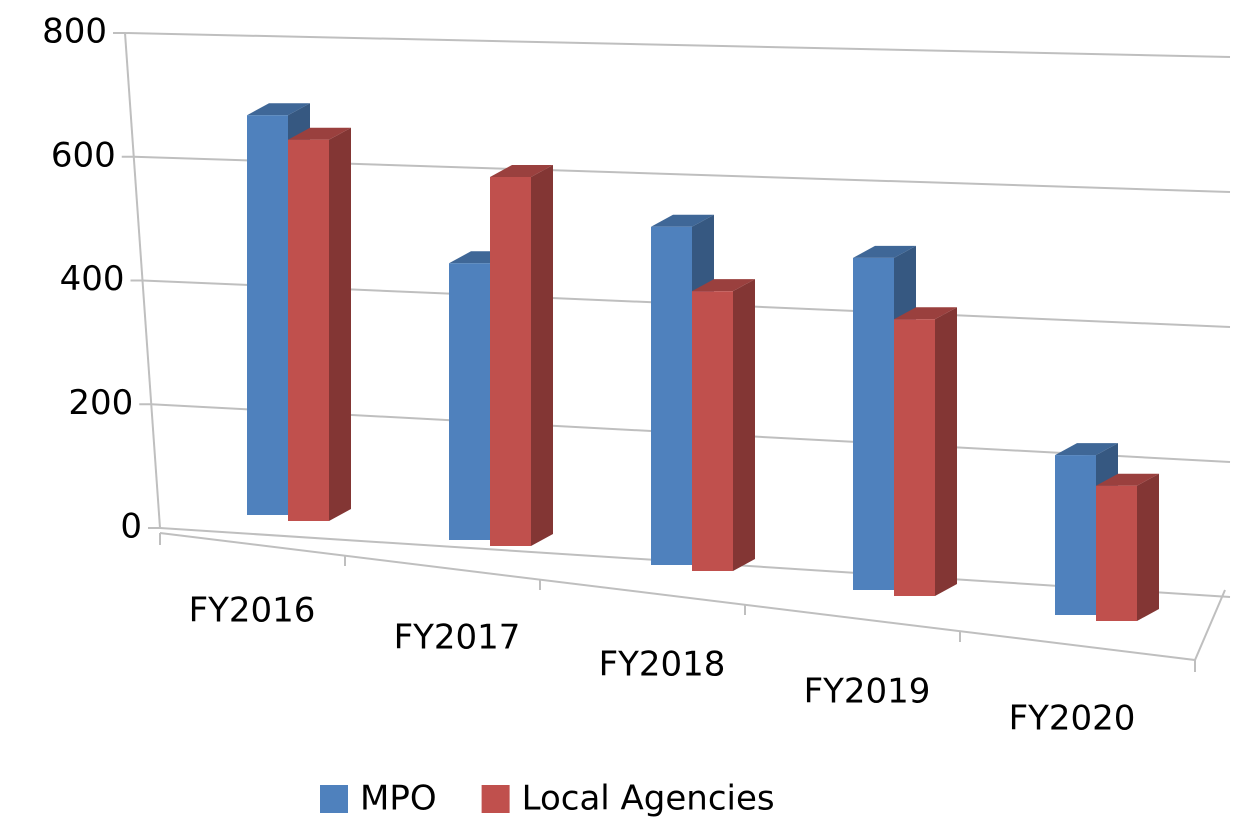  What do you see at coordinates (74, 32) in the screenshot?
I see `y-tick-label: 800` at bounding box center [74, 32].